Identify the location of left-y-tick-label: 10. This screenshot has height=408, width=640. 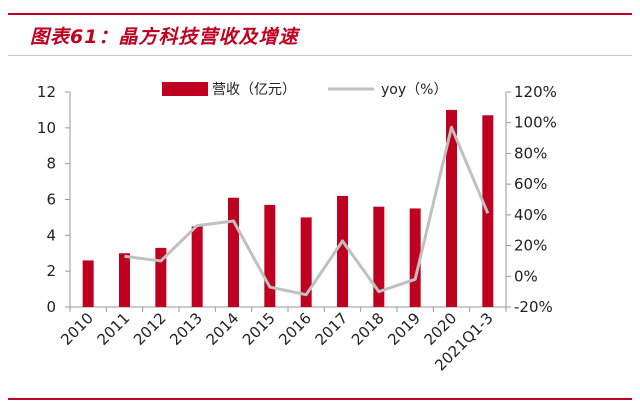
(46, 128).